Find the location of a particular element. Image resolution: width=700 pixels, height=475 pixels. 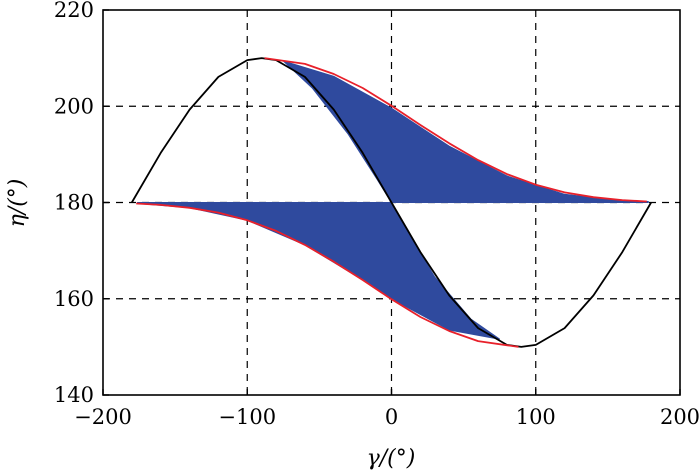

x-tick-label-3: 100 is located at coordinates (536, 417).